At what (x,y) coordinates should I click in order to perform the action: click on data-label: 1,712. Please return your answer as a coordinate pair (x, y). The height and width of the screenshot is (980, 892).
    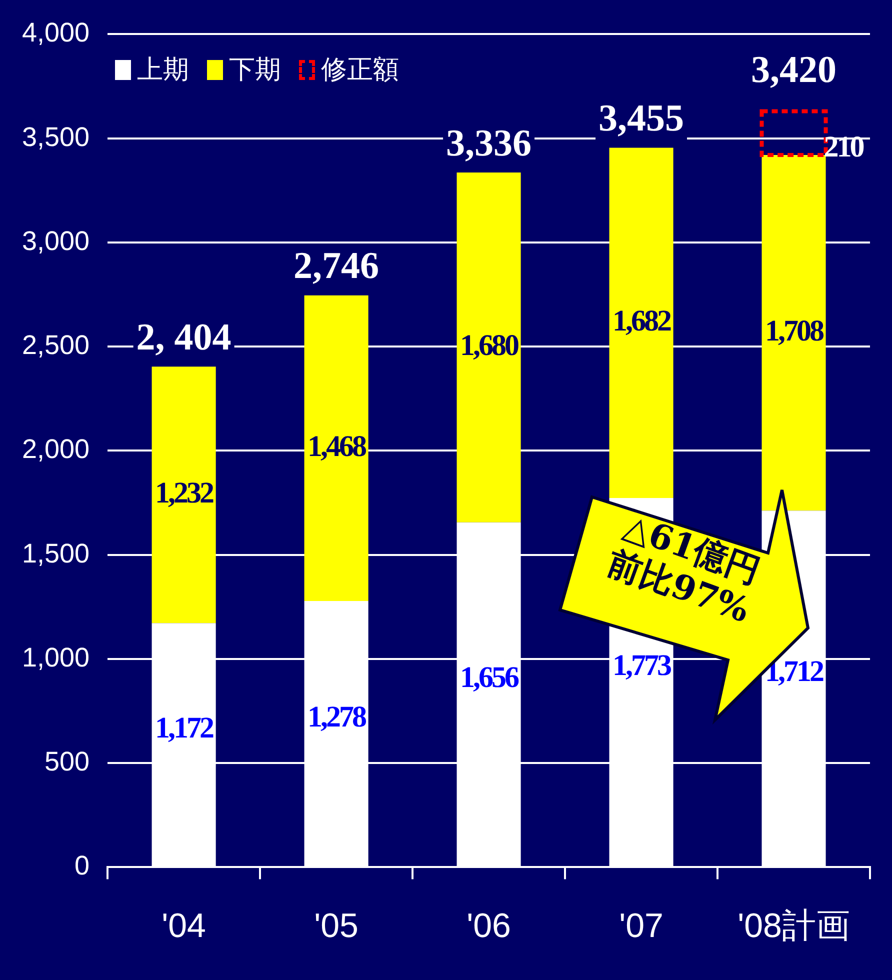
    Looking at the image, I should click on (794, 671).